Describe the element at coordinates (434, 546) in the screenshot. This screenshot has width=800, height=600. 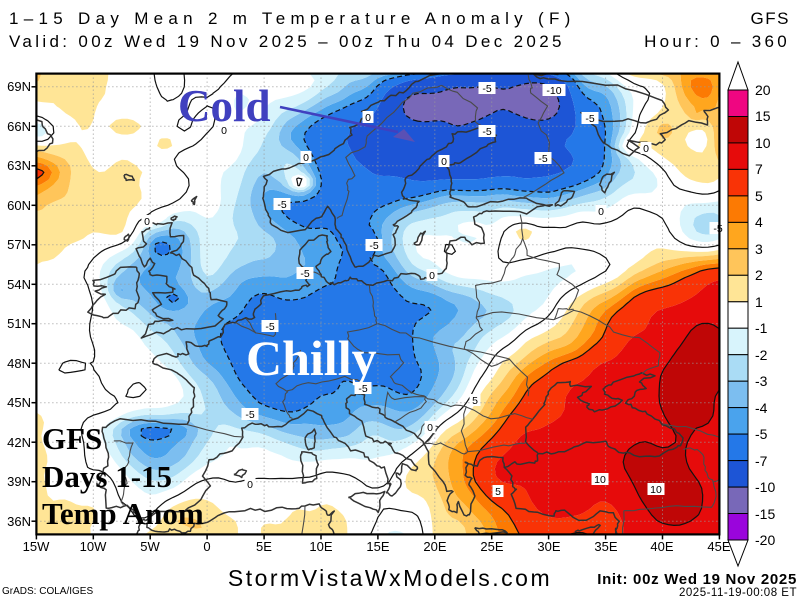
I see `svg-text: 20E` at that location.